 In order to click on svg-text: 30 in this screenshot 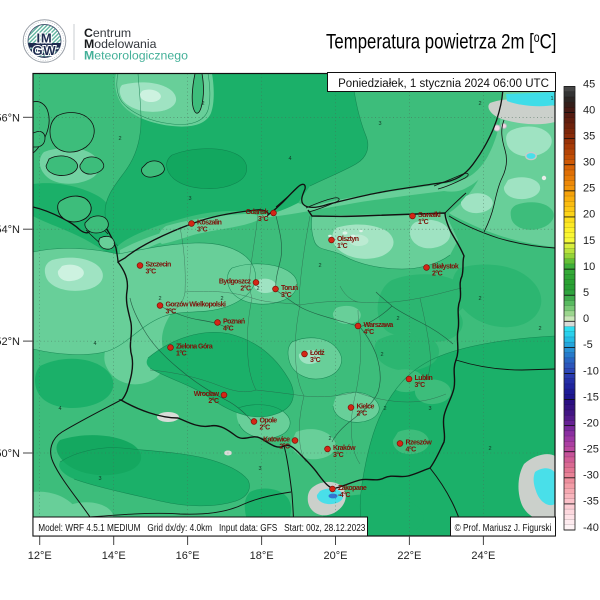, I will do `click(589, 163)`.